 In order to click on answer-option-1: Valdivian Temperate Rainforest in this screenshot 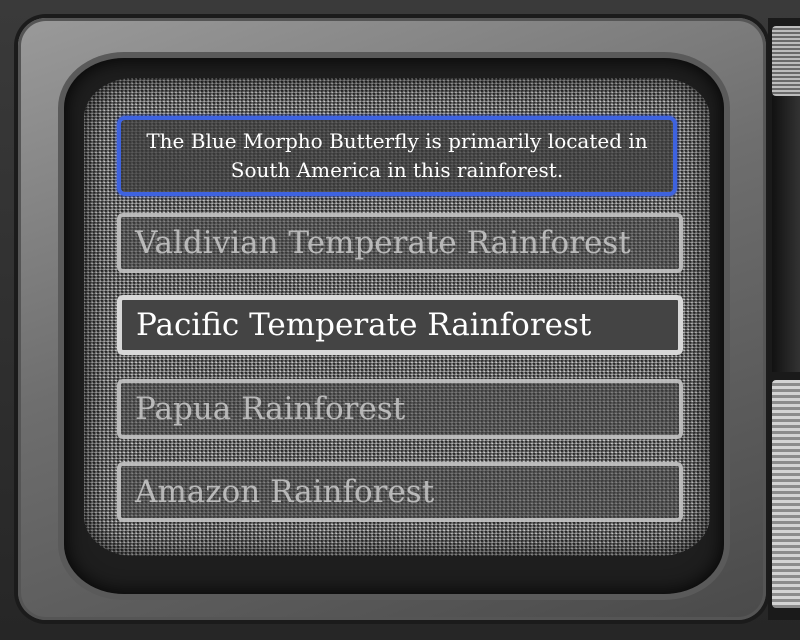, I will do `click(400, 243)`.